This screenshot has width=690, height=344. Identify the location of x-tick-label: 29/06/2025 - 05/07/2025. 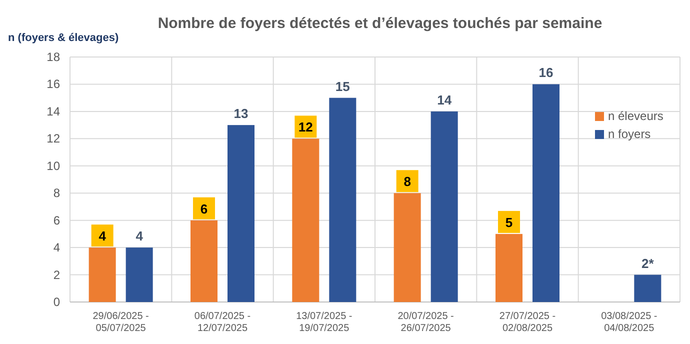
(120, 322).